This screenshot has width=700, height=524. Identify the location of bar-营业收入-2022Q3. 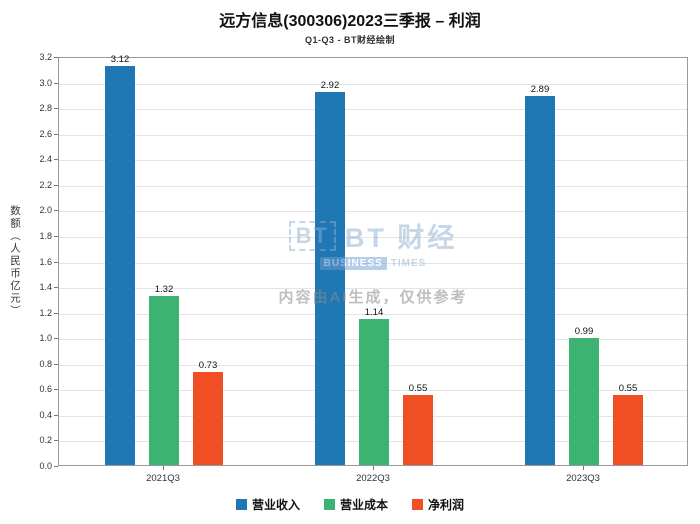
(330, 278).